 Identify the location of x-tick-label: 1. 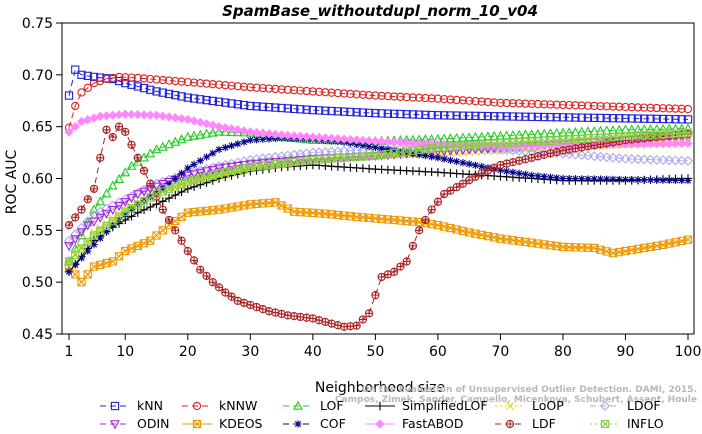
(69, 352).